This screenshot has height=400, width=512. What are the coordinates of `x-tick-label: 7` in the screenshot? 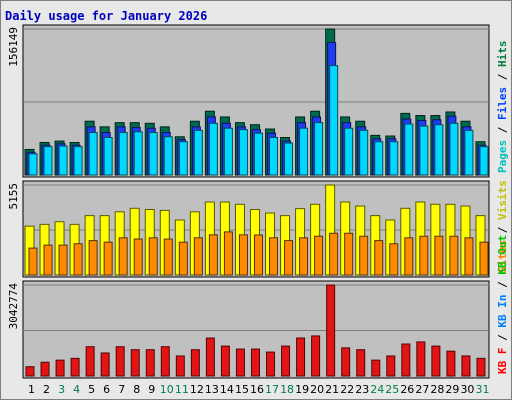 It's located at (121, 389).